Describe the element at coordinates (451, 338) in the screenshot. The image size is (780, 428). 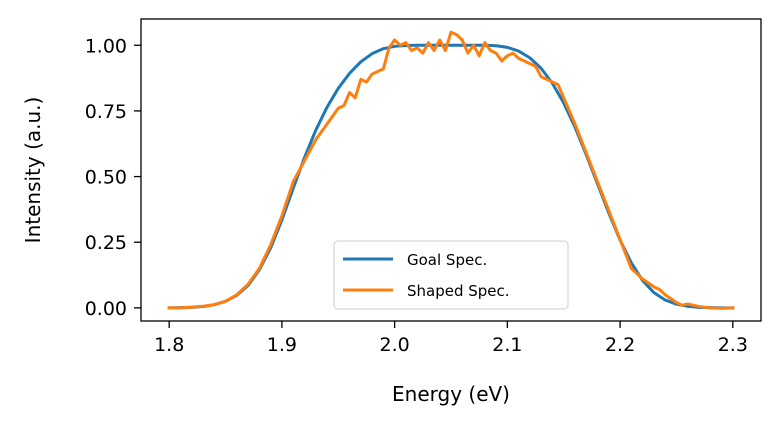
I see `x-axis-ticks: 1.8 1.9 2.0 2.1 2.2 2.3` at that location.